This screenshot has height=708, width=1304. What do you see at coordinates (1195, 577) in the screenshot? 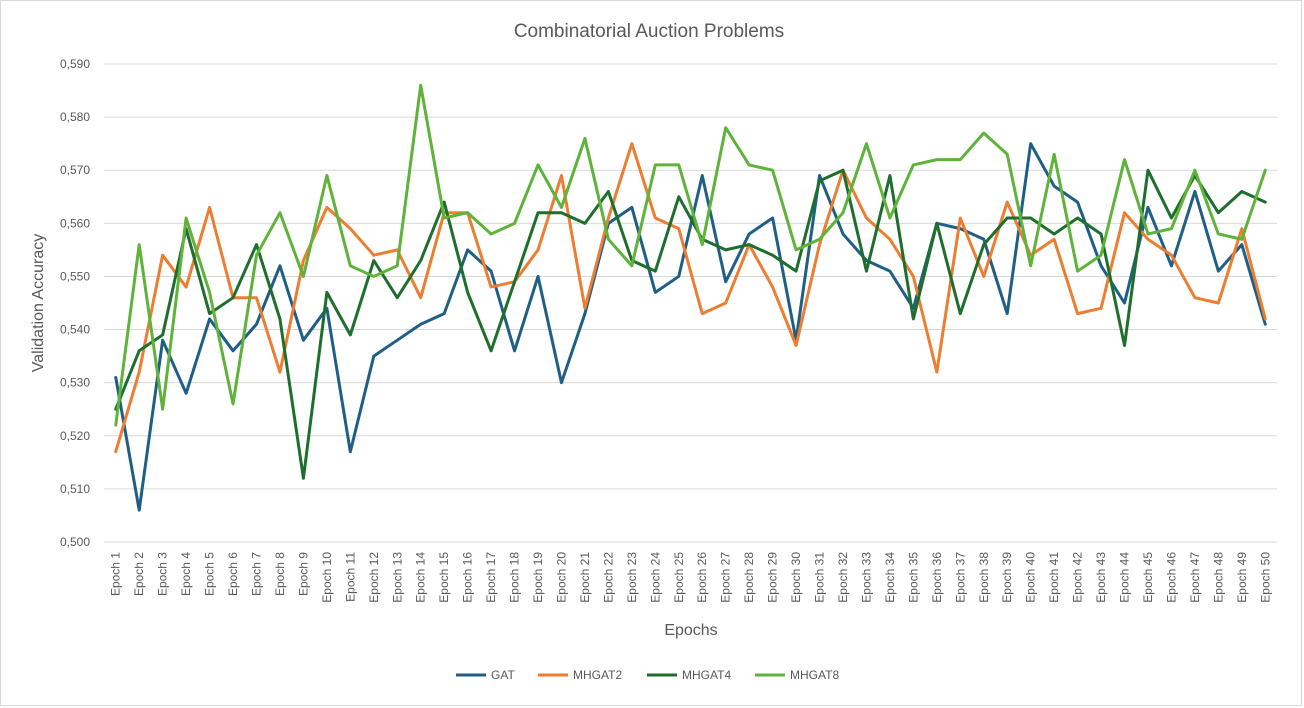
I see `x-tick-label: Epoch 47` at bounding box center [1195, 577].